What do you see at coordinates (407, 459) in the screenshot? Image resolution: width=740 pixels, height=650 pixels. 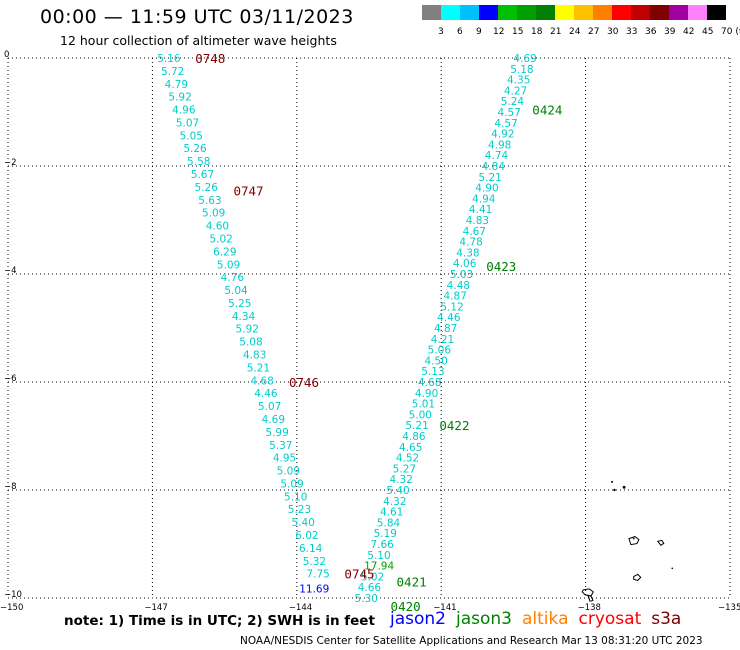 I see `wave-height-value: 4.52` at bounding box center [407, 459].